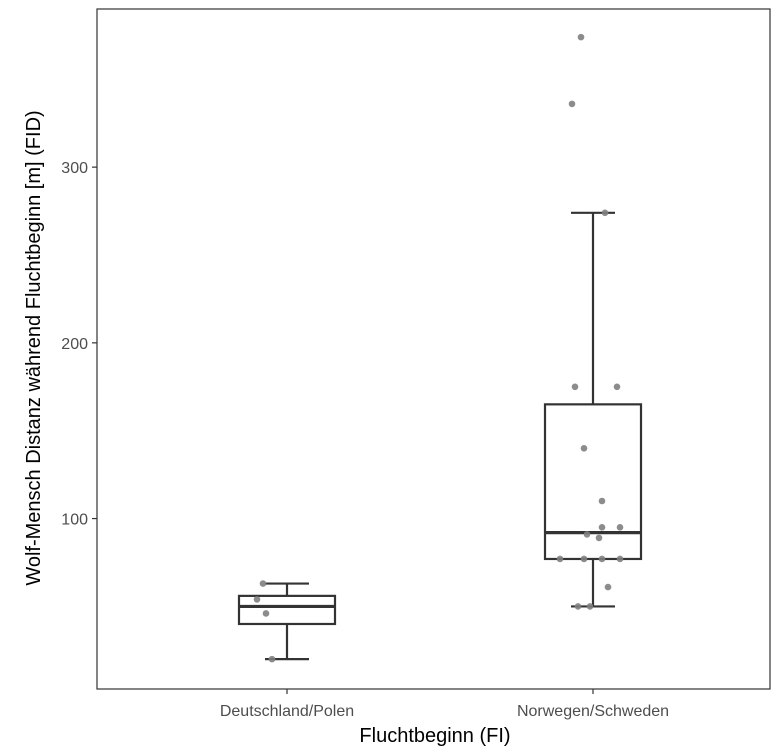 This screenshot has width=773, height=752. What do you see at coordinates (74, 344) in the screenshot?
I see `y-tick-label: 200` at bounding box center [74, 344].